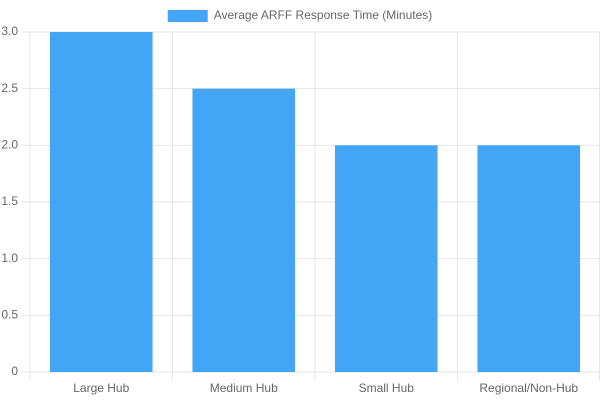 This screenshot has width=600, height=400. I want to click on y-tick-label: 2.0, so click(9, 145).